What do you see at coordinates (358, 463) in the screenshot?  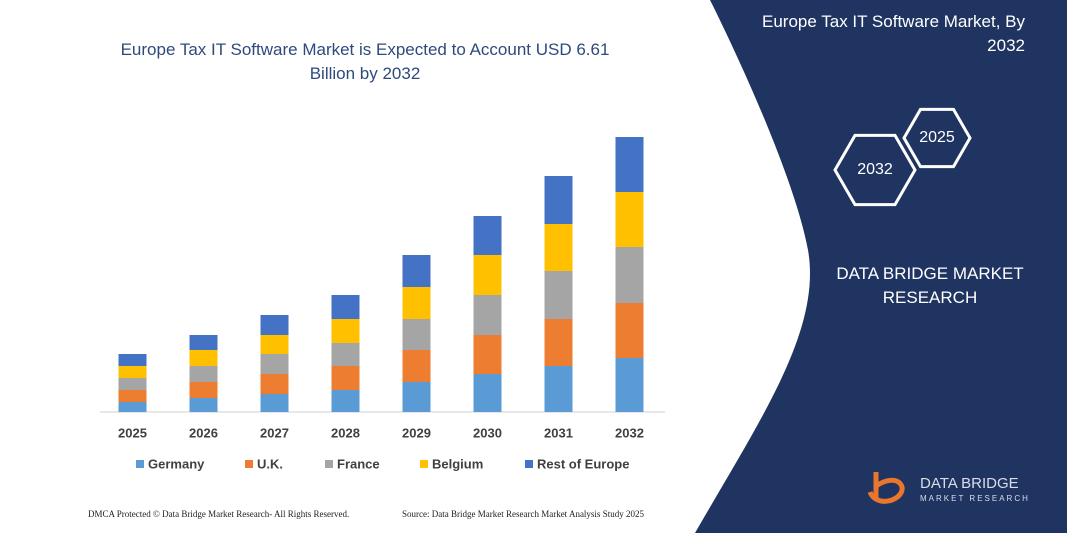 I see `legend-label: France` at bounding box center [358, 463].